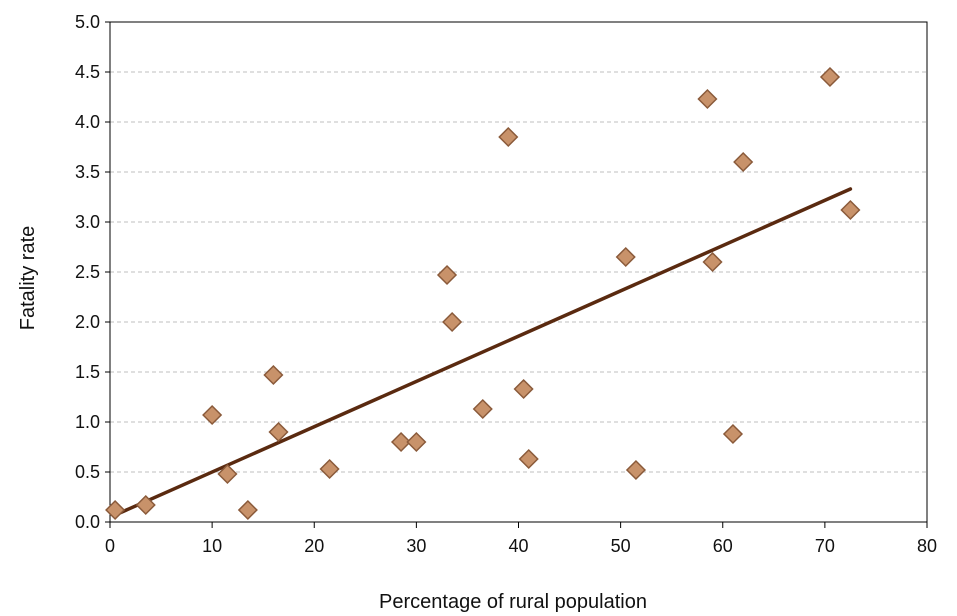 The height and width of the screenshot is (616, 957). What do you see at coordinates (927, 546) in the screenshot?
I see `x-tick-label: 80` at bounding box center [927, 546].